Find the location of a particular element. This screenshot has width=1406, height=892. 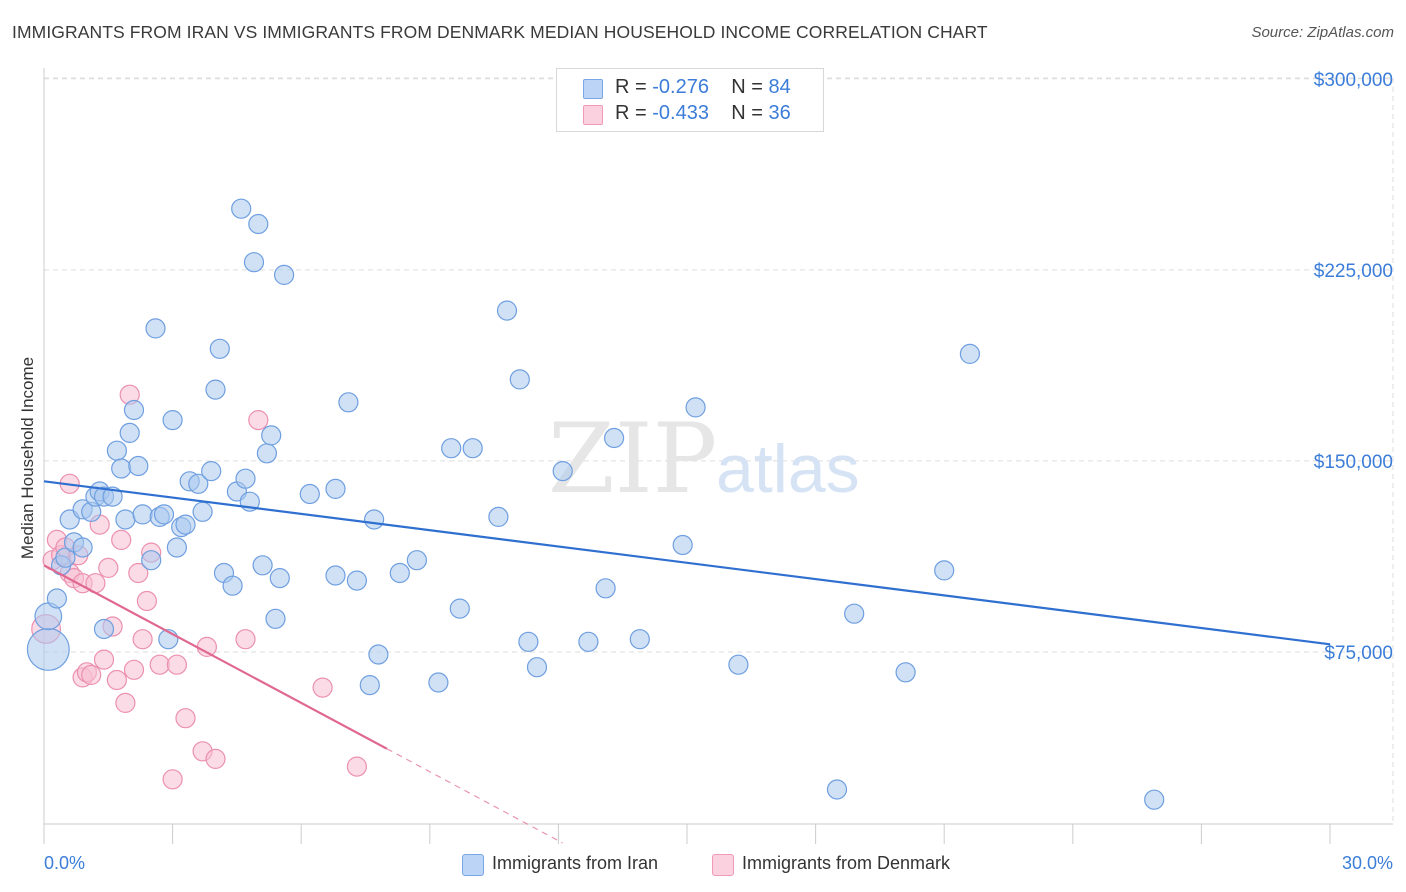

legend-text-iran: R = -0.276 N = 84 is located at coordinates (703, 87).